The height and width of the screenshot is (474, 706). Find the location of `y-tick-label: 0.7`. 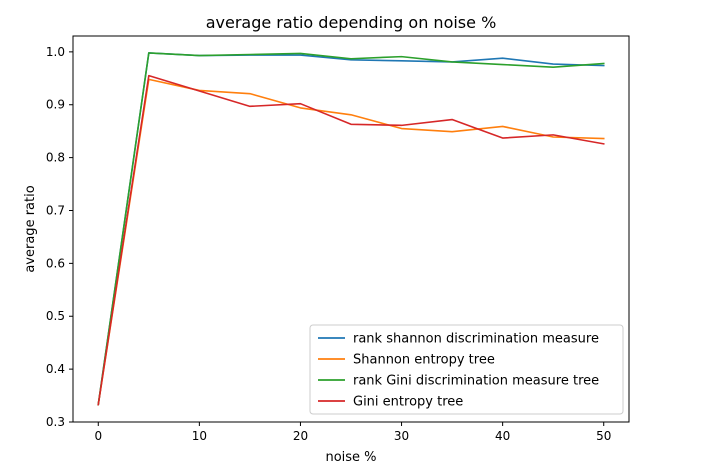

y-tick-label: 0.7 is located at coordinates (55, 210).